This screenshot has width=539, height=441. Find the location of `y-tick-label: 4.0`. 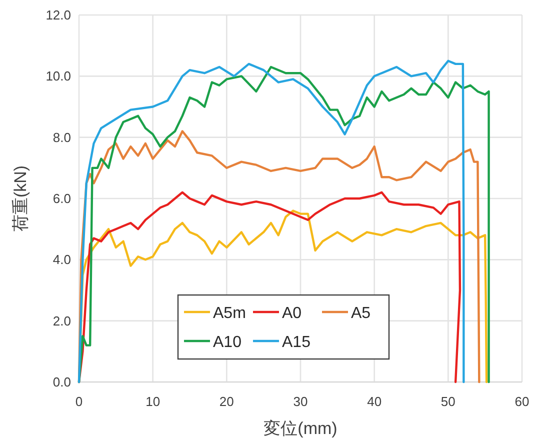

y-tick-label: 4.0 is located at coordinates (61, 260).